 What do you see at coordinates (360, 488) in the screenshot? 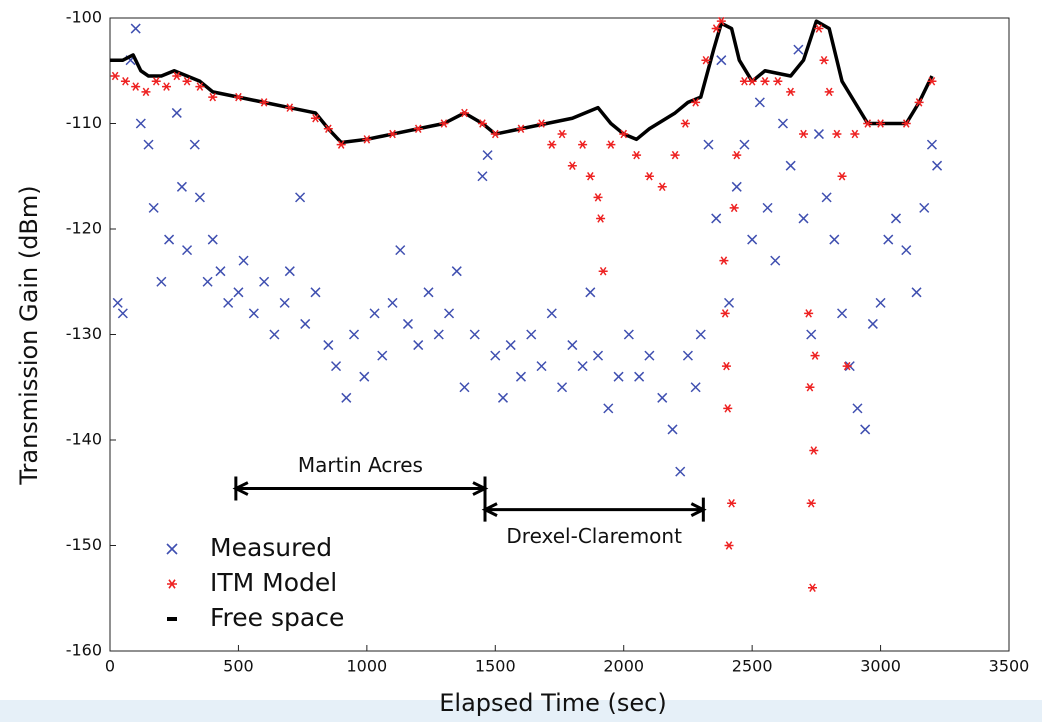
I see `annotation-arrow` at bounding box center [360, 488].